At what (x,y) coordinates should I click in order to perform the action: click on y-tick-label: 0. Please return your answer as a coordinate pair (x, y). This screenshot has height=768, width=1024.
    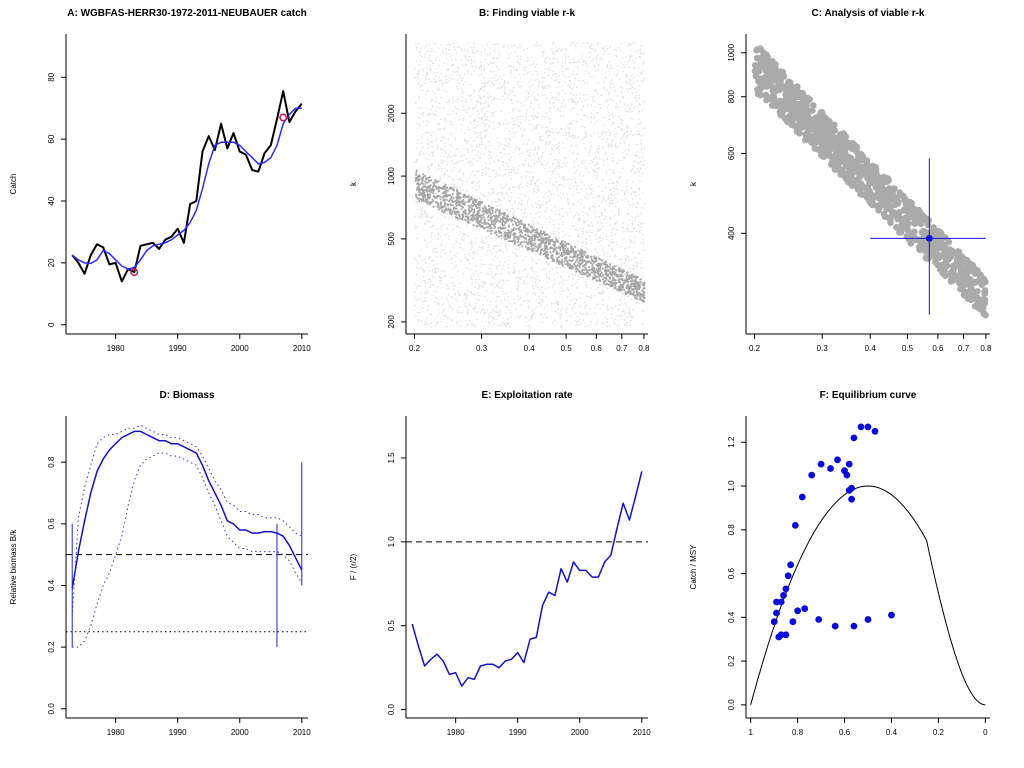
    Looking at the image, I should click on (51, 324).